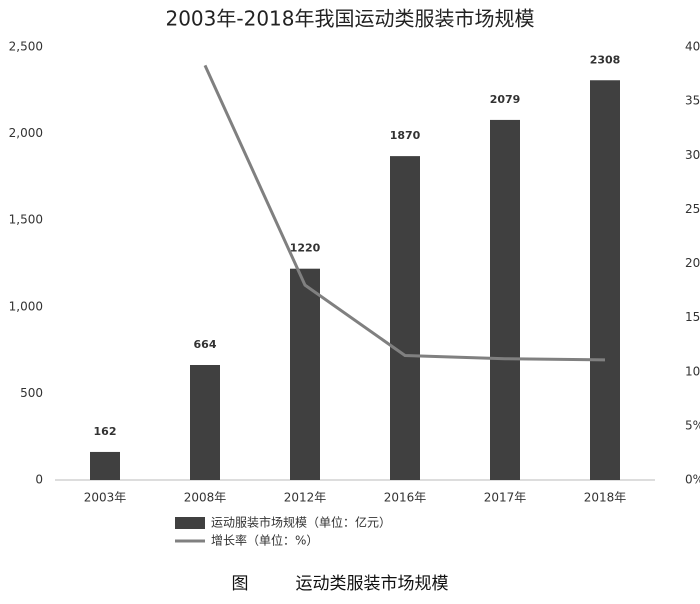 Image resolution: width=700 pixels, height=604 pixels. I want to click on y-tick-label: 1,500, so click(26, 220).